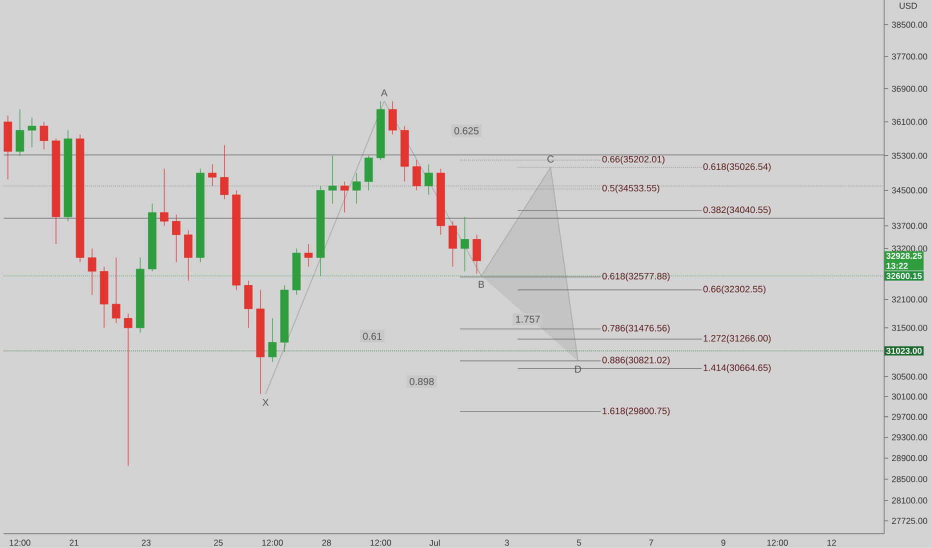 The width and height of the screenshot is (932, 548). I want to click on y-tick-label: 36900.00, so click(910, 89).